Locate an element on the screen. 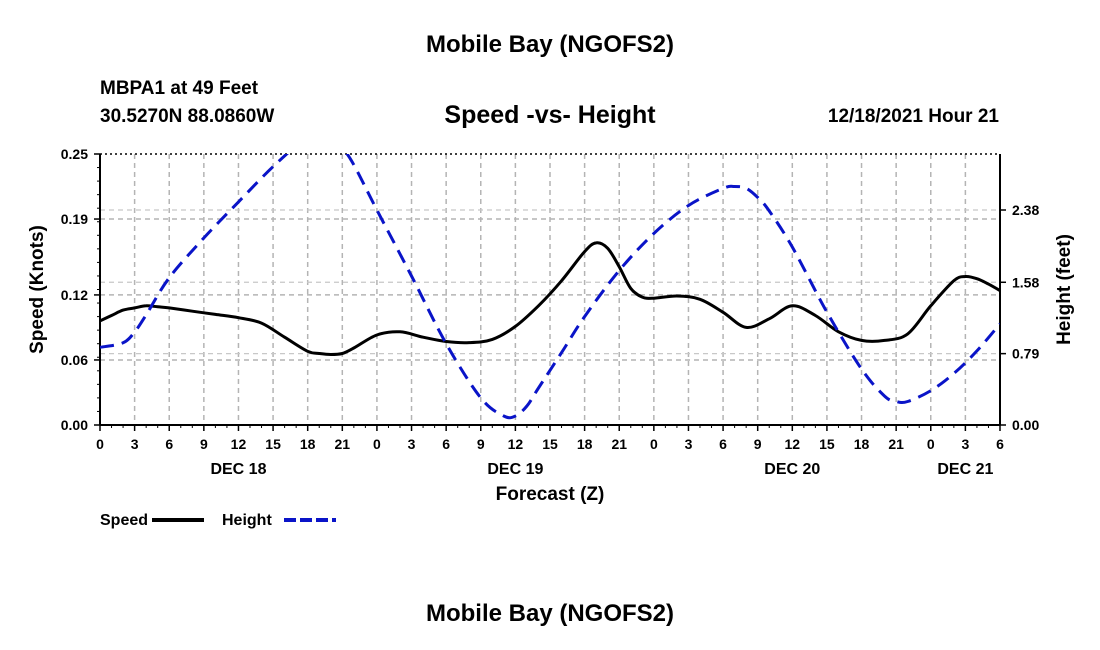  legend-label-speed: Speed is located at coordinates (124, 520).